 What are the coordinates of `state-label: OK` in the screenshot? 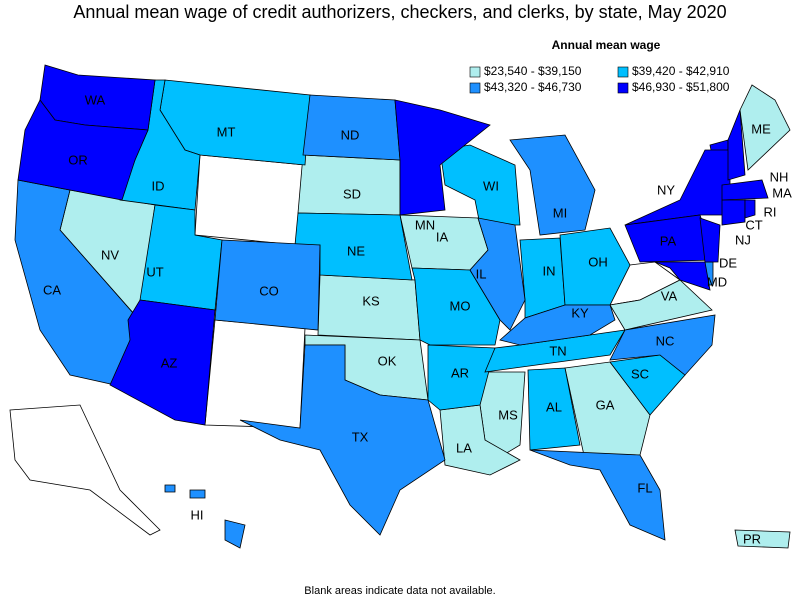 It's located at (387, 360).